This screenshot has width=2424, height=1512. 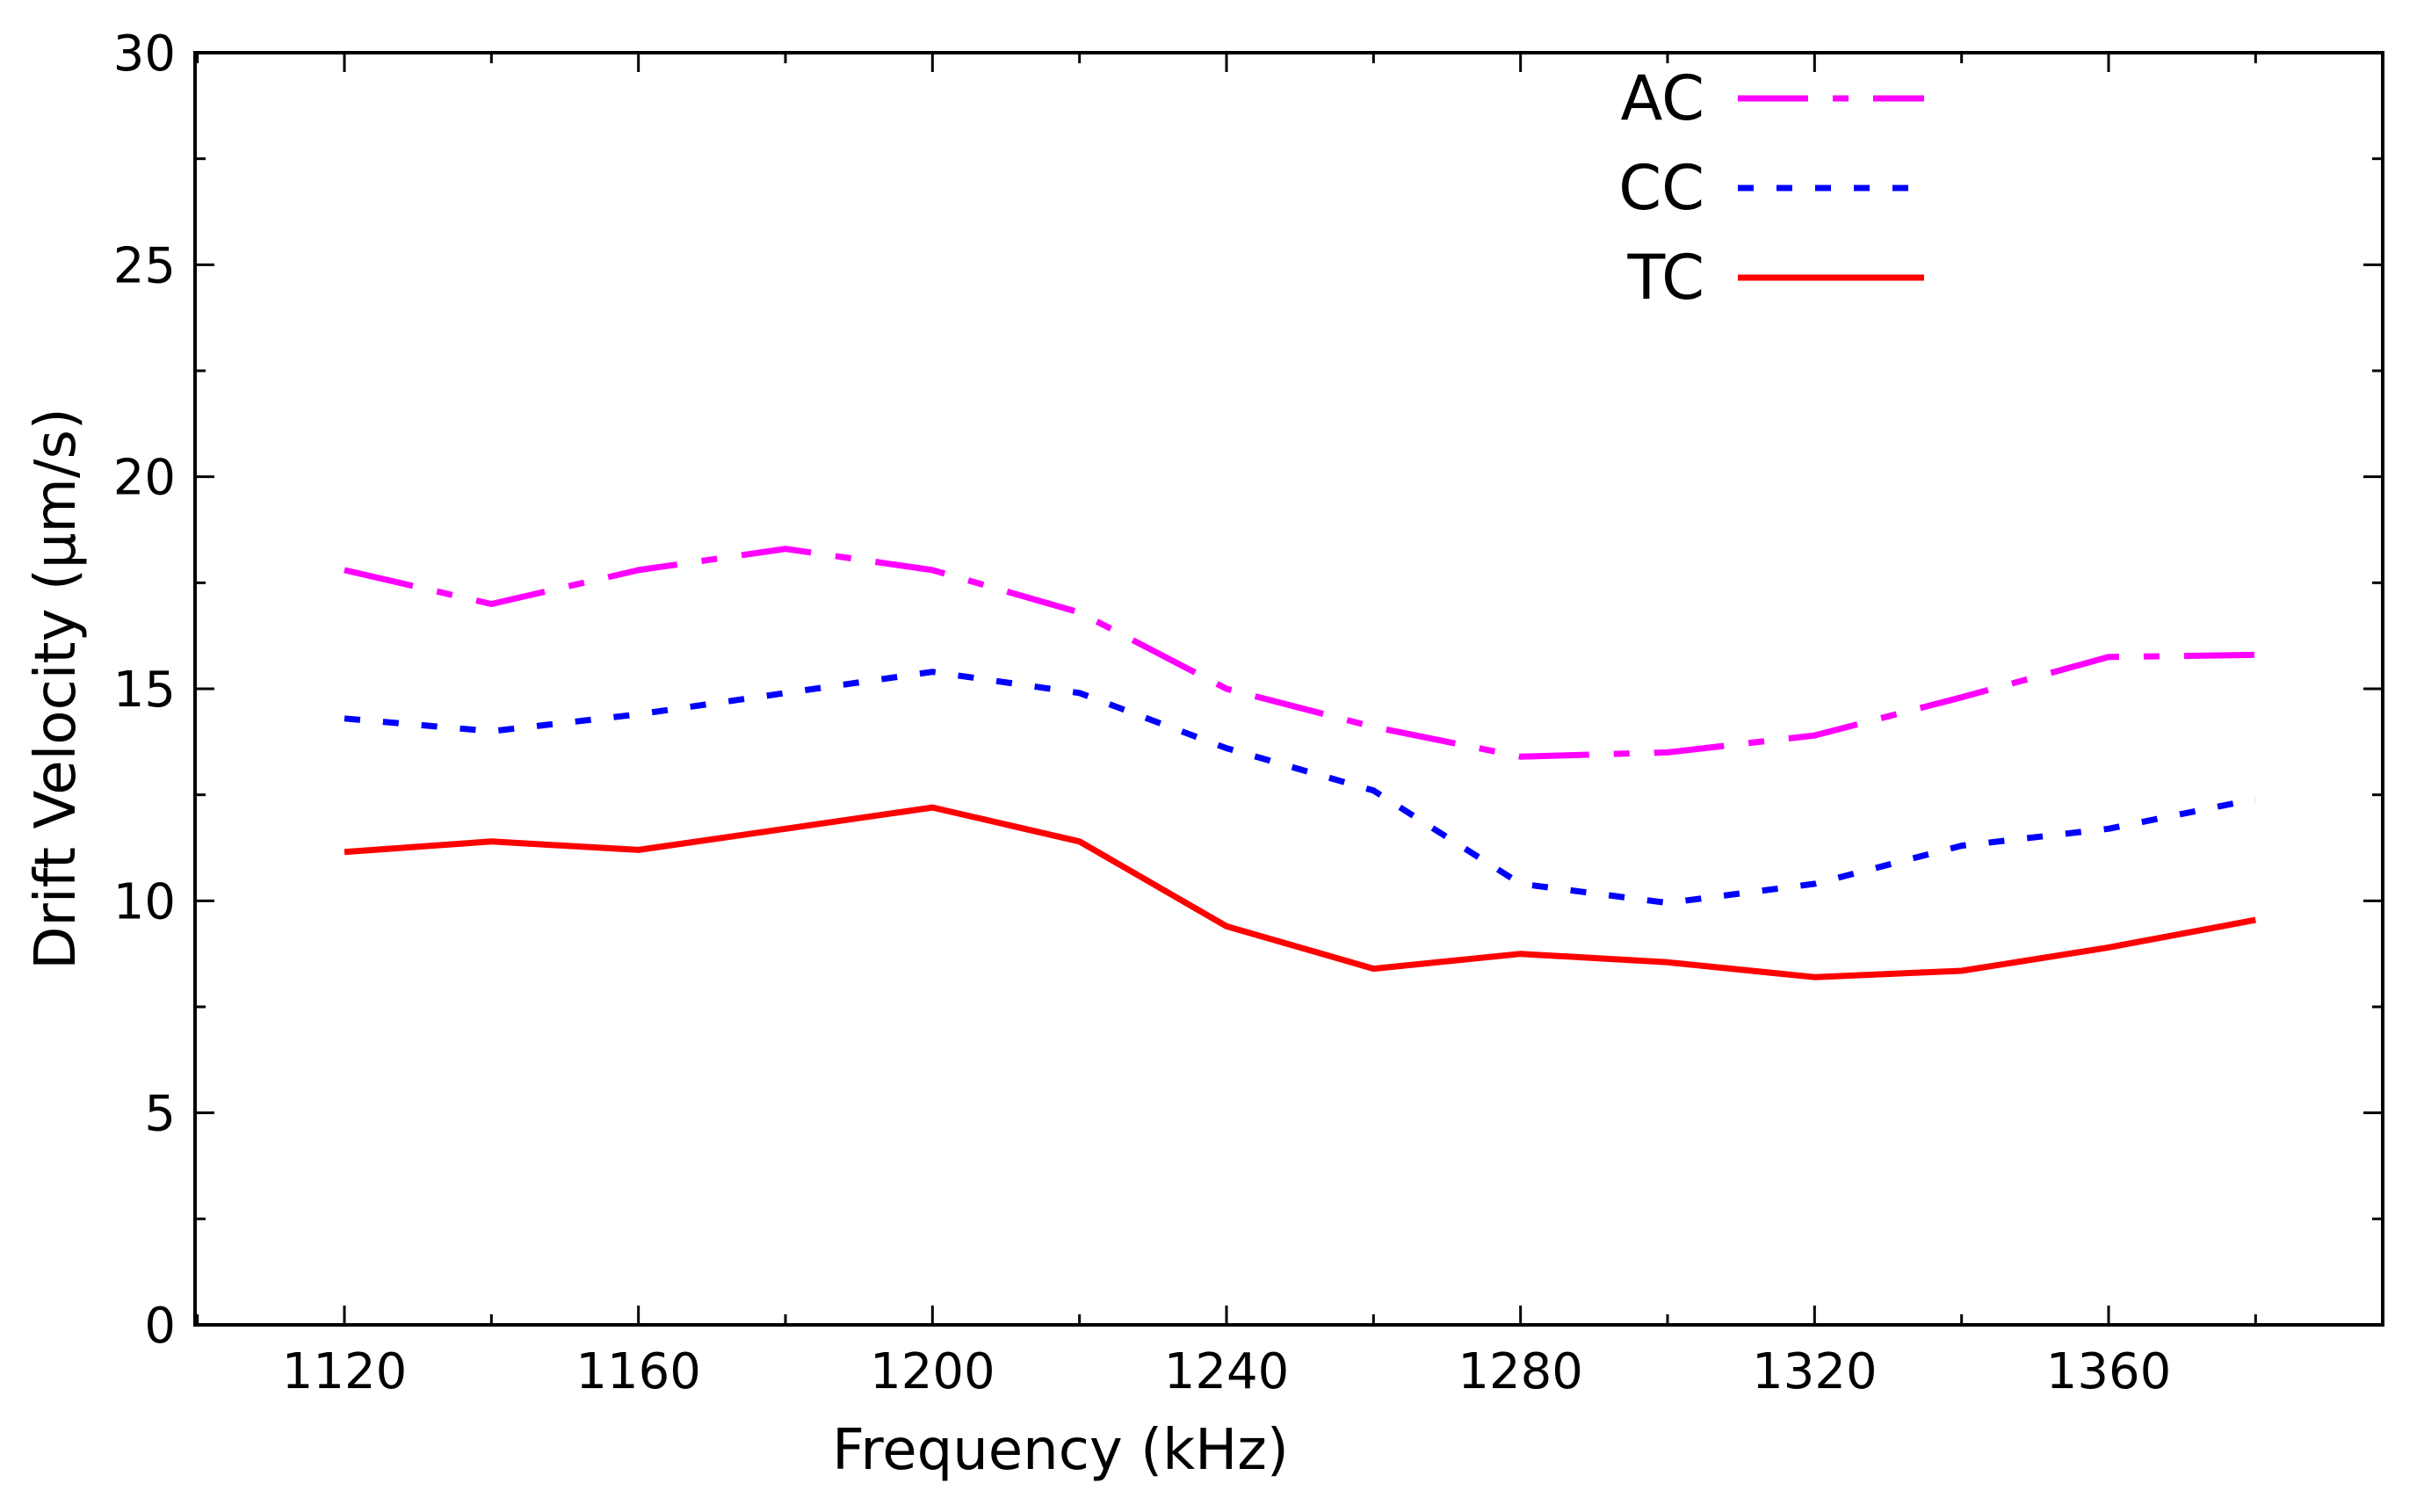 I want to click on x-tick-label-1280: 1280, so click(x=1520, y=1371).